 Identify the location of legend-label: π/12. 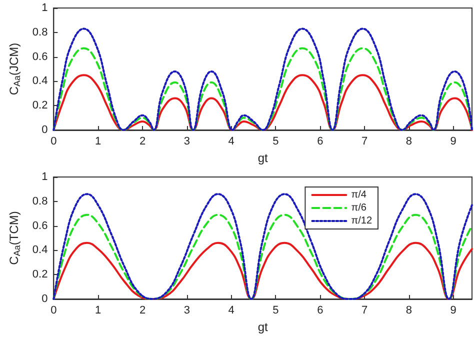
(361, 221).